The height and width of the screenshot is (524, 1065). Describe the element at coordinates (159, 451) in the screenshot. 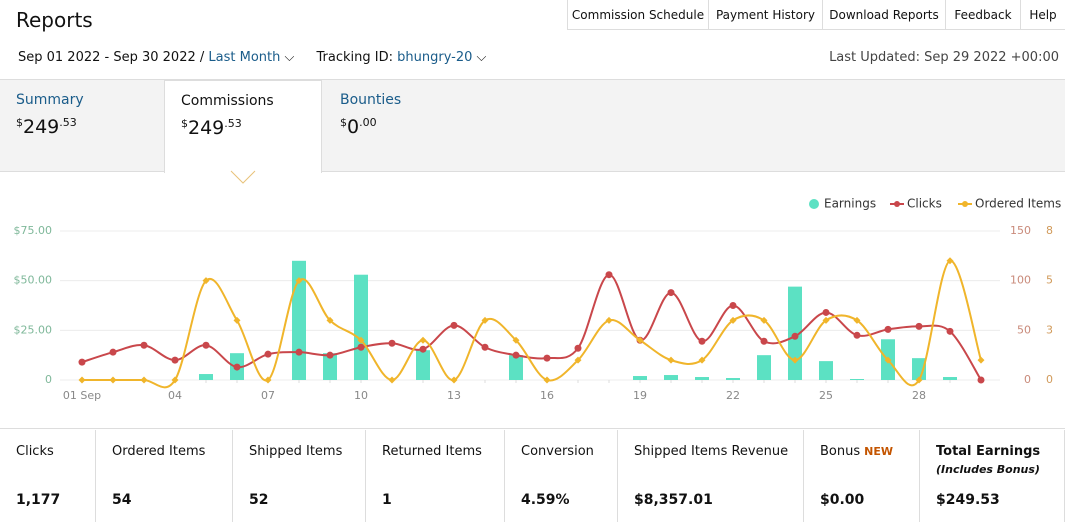

I see `stat-label-text: Ordered Items` at that location.